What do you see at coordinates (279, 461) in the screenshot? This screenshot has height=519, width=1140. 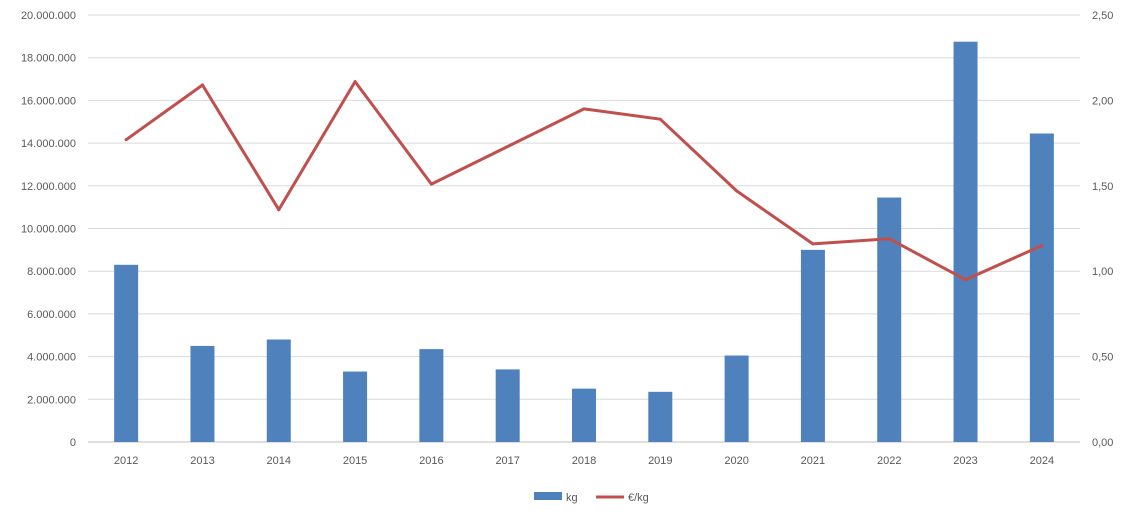 I see `x-axis-tick-label: 2014` at bounding box center [279, 461].